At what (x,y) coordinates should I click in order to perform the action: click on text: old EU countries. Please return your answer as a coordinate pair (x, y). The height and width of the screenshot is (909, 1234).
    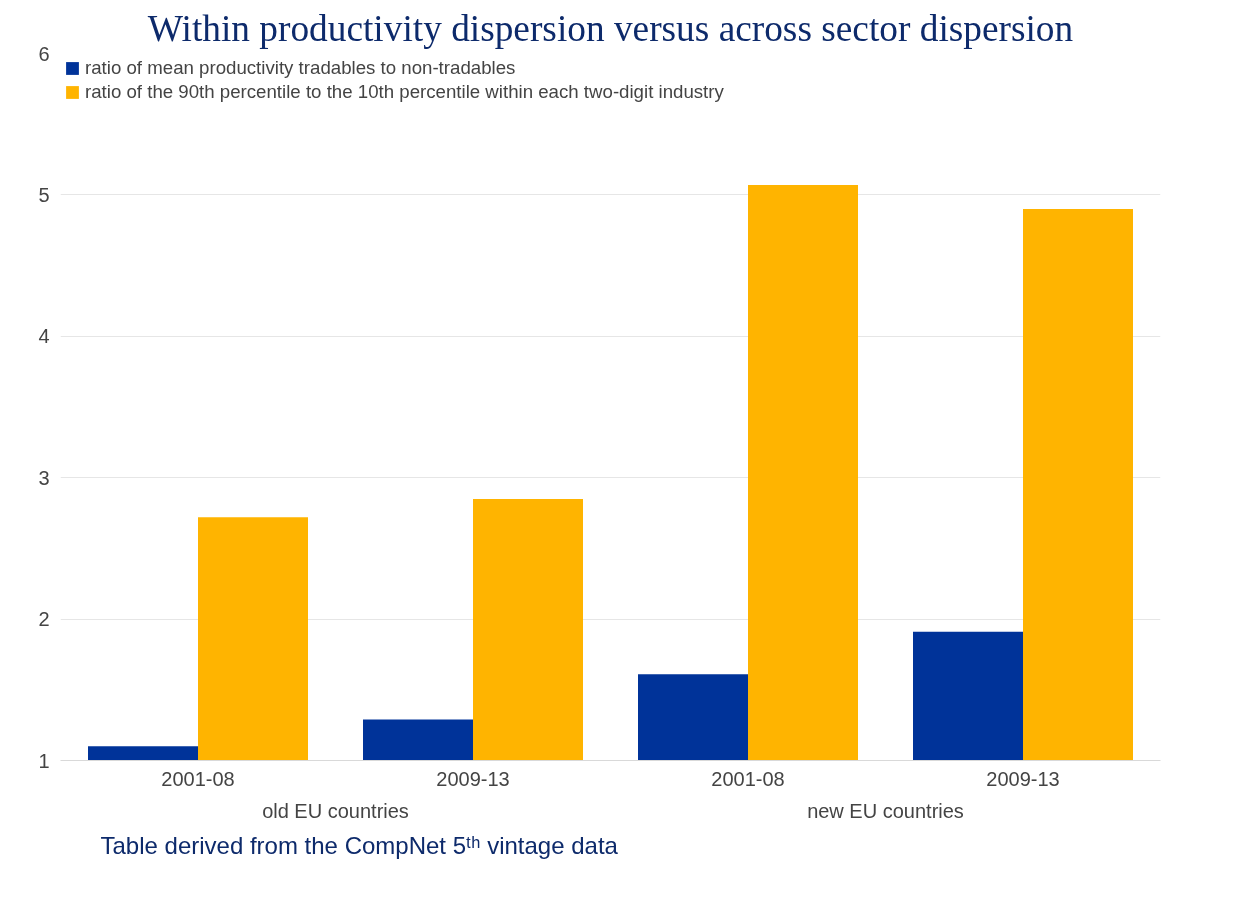
    Looking at the image, I should click on (335, 810).